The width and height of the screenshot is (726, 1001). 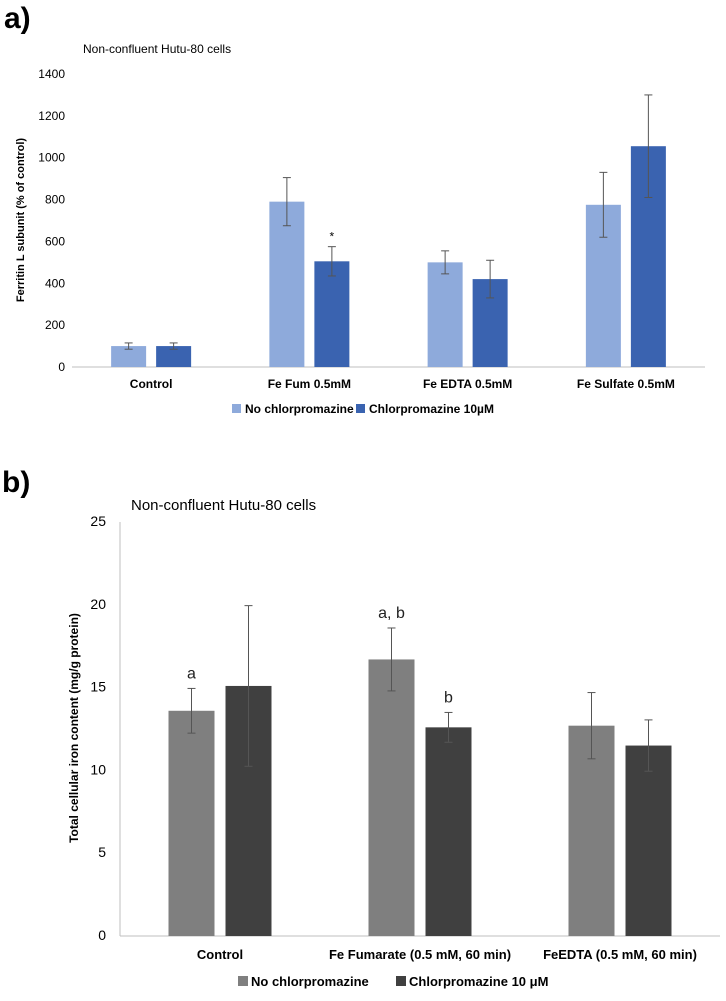 What do you see at coordinates (51, 158) in the screenshot?
I see `chart-a-y-tick-label: 1000` at bounding box center [51, 158].